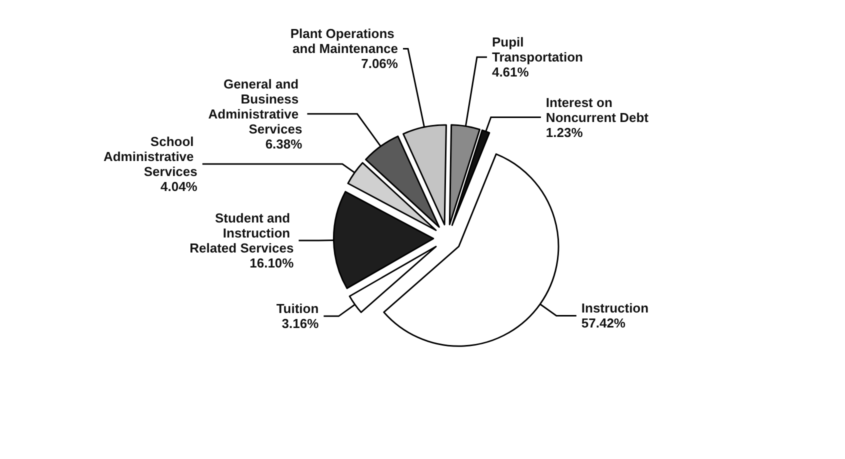 The image size is (845, 459). Describe the element at coordinates (511, 72) in the screenshot. I see `data-label: 4.61%` at that location.